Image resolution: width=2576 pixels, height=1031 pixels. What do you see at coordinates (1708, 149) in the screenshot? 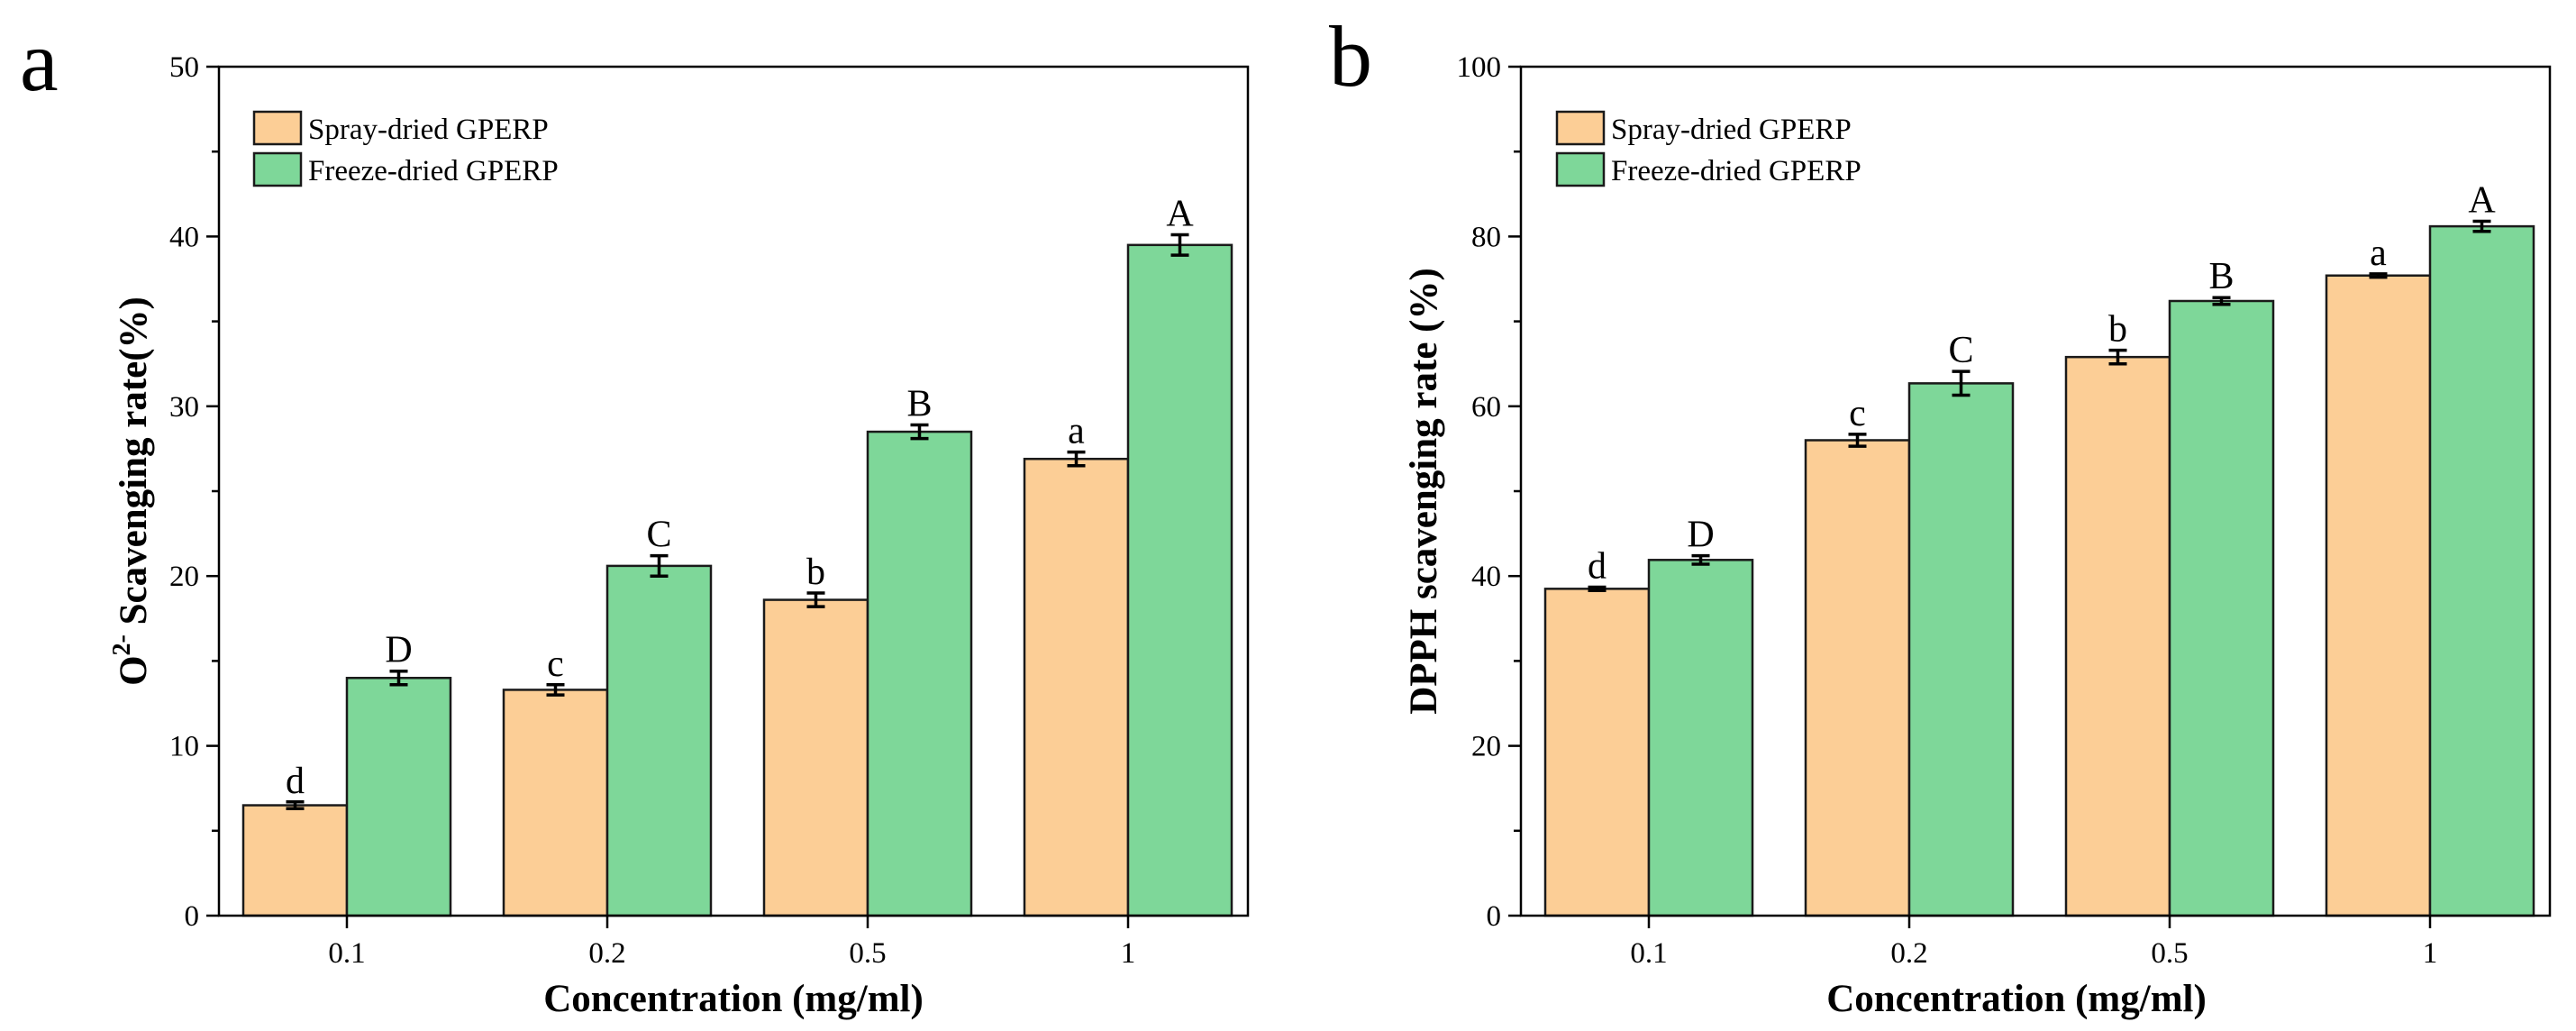
I see `panel-b-legend: Spray-dried GPERP Freeze-dried GPERP` at bounding box center [1708, 149].